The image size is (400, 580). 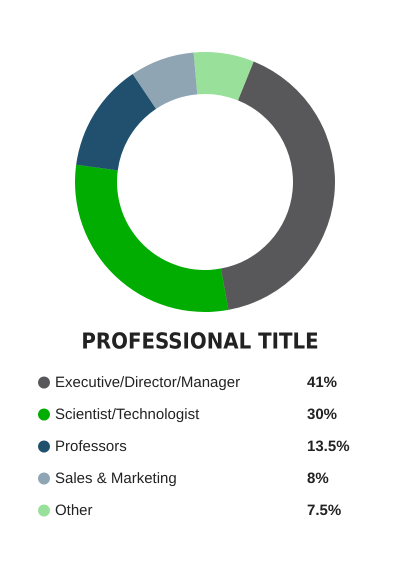 What do you see at coordinates (322, 382) in the screenshot?
I see `data-label: 41%` at bounding box center [322, 382].